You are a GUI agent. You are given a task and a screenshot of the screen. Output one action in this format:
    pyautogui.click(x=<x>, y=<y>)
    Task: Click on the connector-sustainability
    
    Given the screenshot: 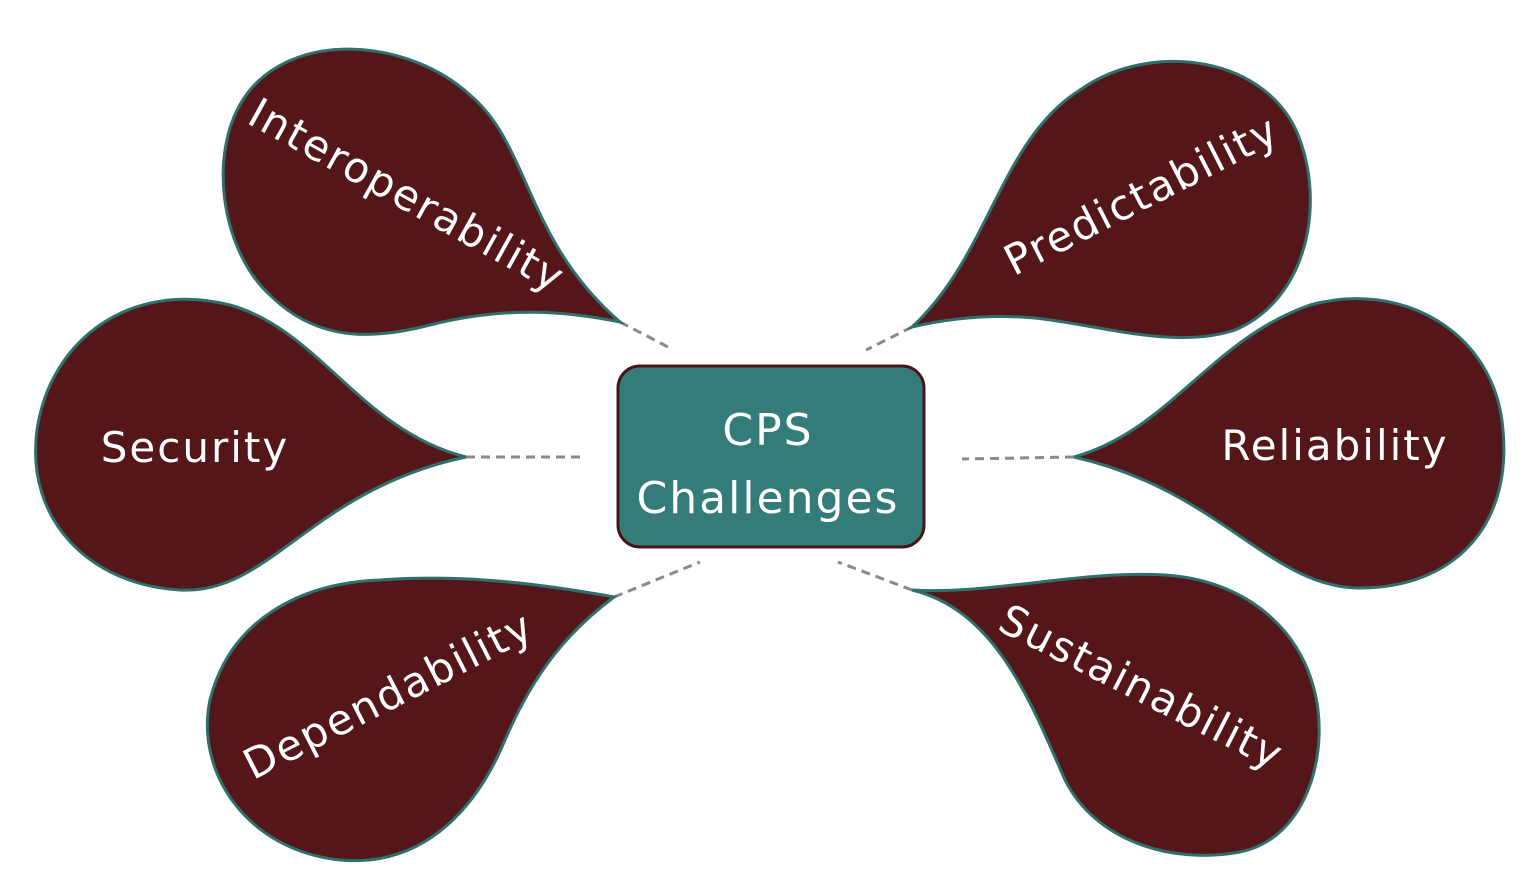 What is the action you would take?
    pyautogui.click(x=875, y=576)
    